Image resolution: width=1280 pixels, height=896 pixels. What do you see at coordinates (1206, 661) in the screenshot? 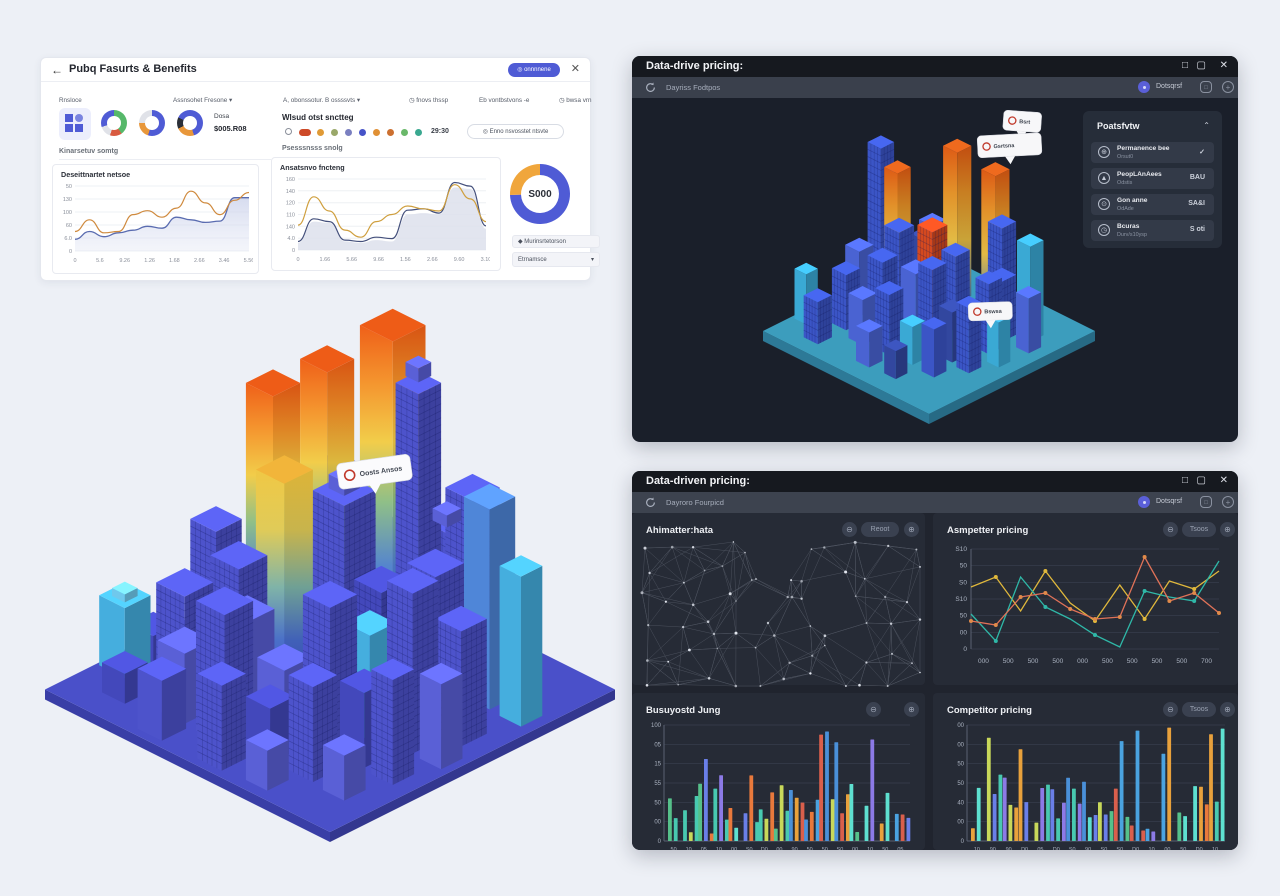
I see `svg-text: 700` at bounding box center [1206, 661].